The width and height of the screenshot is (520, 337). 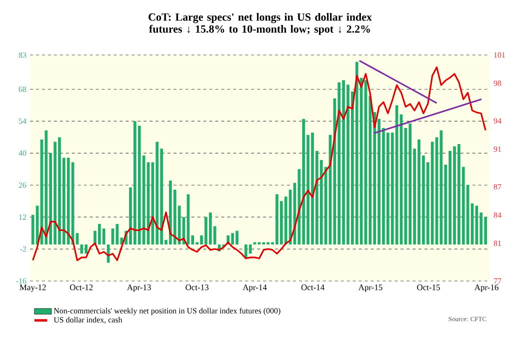 I want to click on x-tick-label: Apr-16, so click(x=486, y=288).